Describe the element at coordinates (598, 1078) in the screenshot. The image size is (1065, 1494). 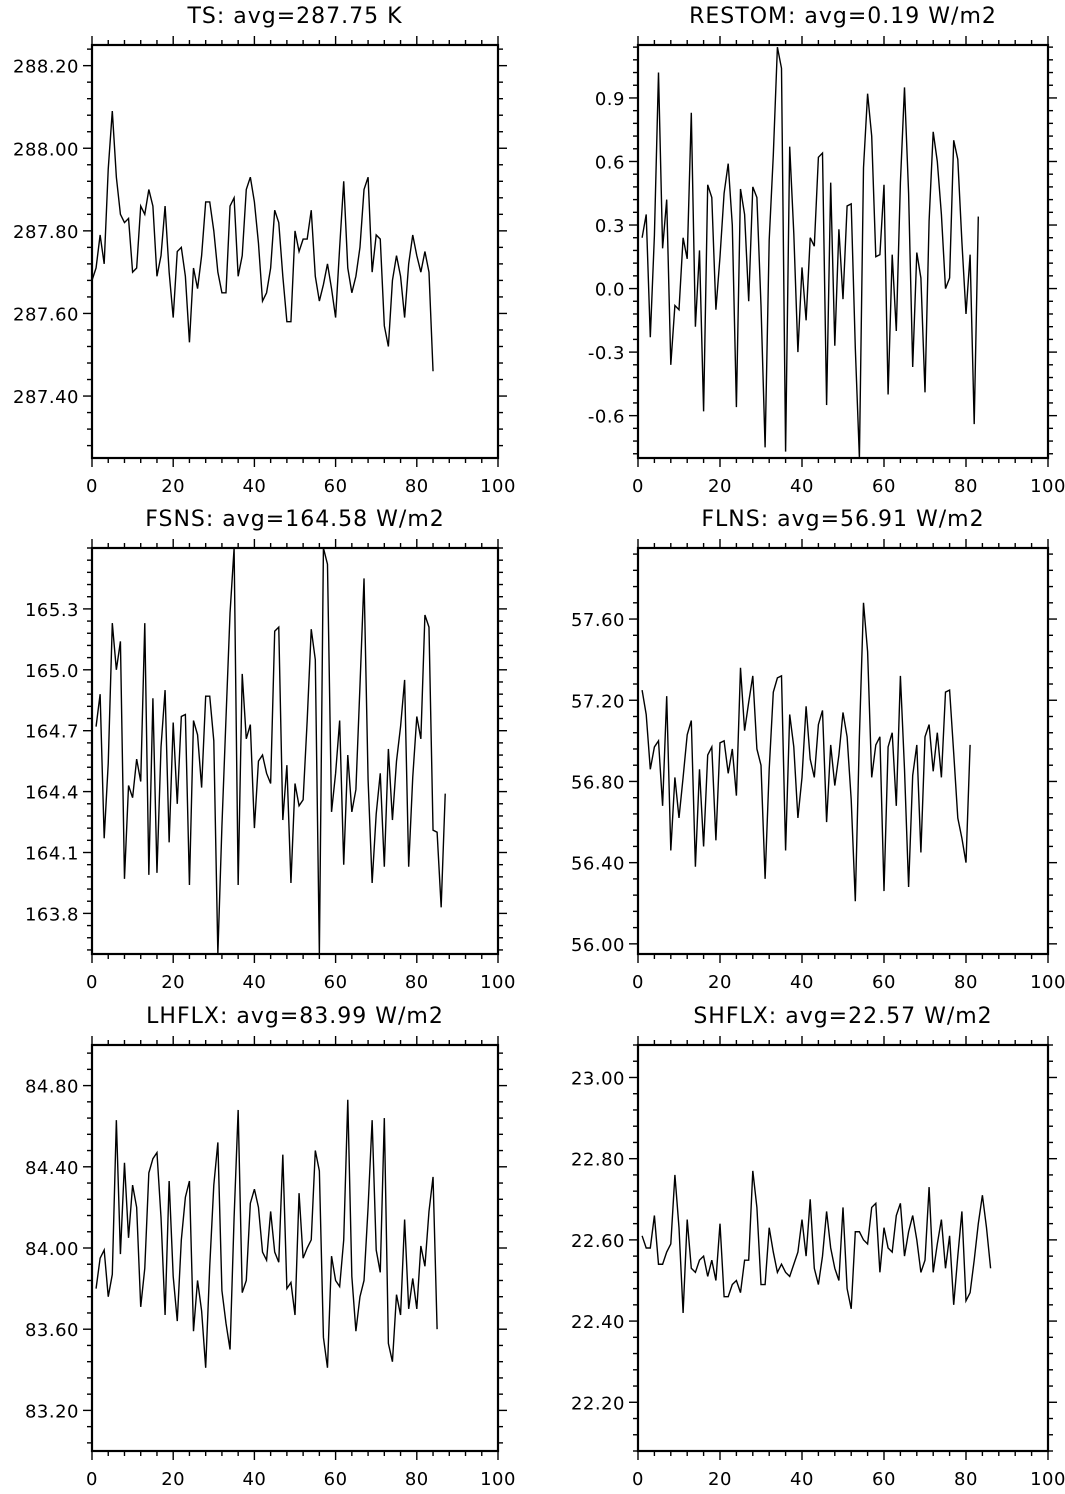
I see `y-tick-label: 23.00` at that location.